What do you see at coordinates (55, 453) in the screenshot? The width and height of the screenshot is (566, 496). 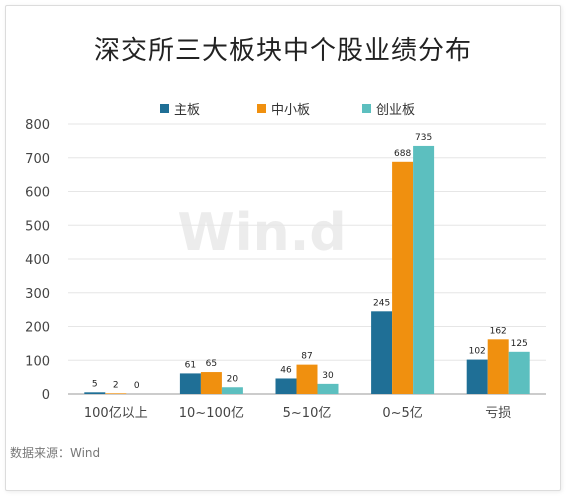 I see `data-source-note: 数据来源：Wind` at bounding box center [55, 453].